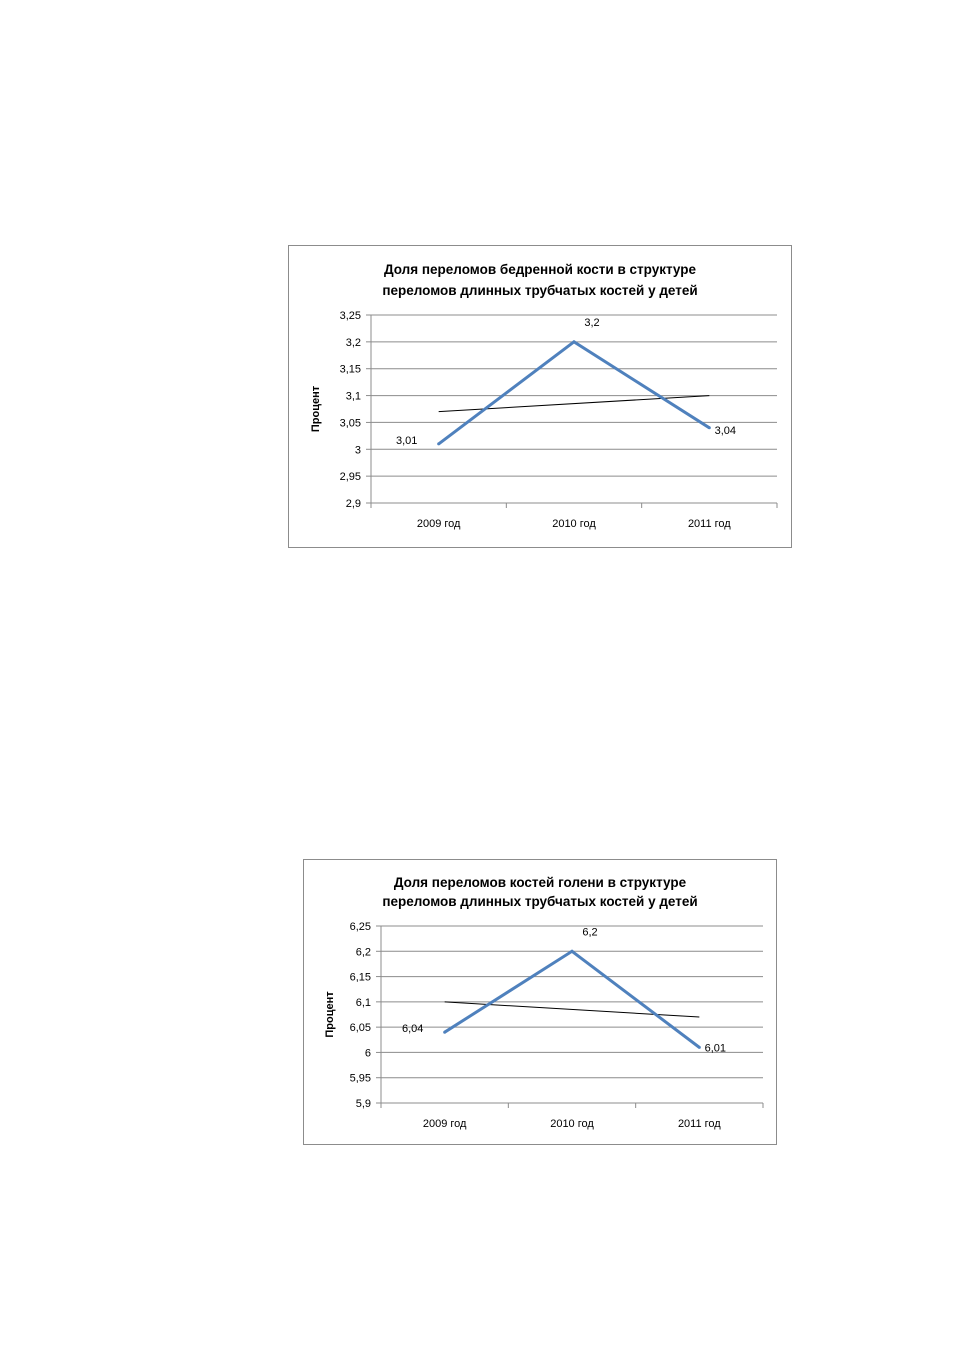 The width and height of the screenshot is (954, 1350). What do you see at coordinates (353, 343) in the screenshot?
I see `y-tick-label: 3,2` at bounding box center [353, 343].